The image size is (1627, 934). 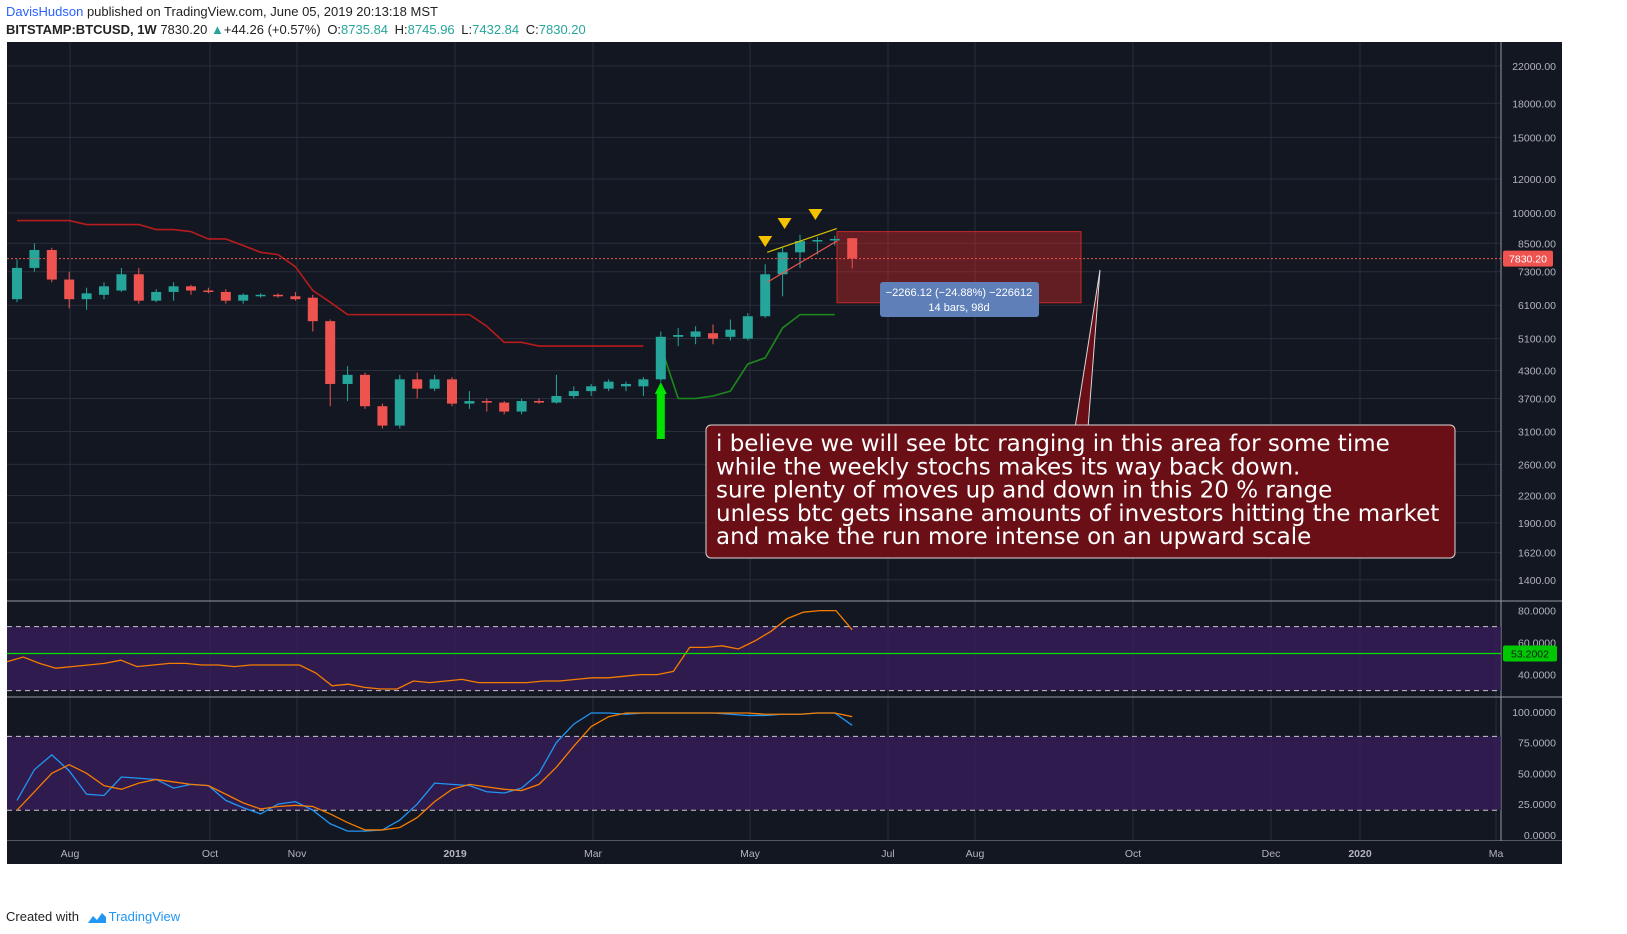 What do you see at coordinates (1531, 453) in the screenshot?
I see `price-axis-background` at bounding box center [1531, 453].